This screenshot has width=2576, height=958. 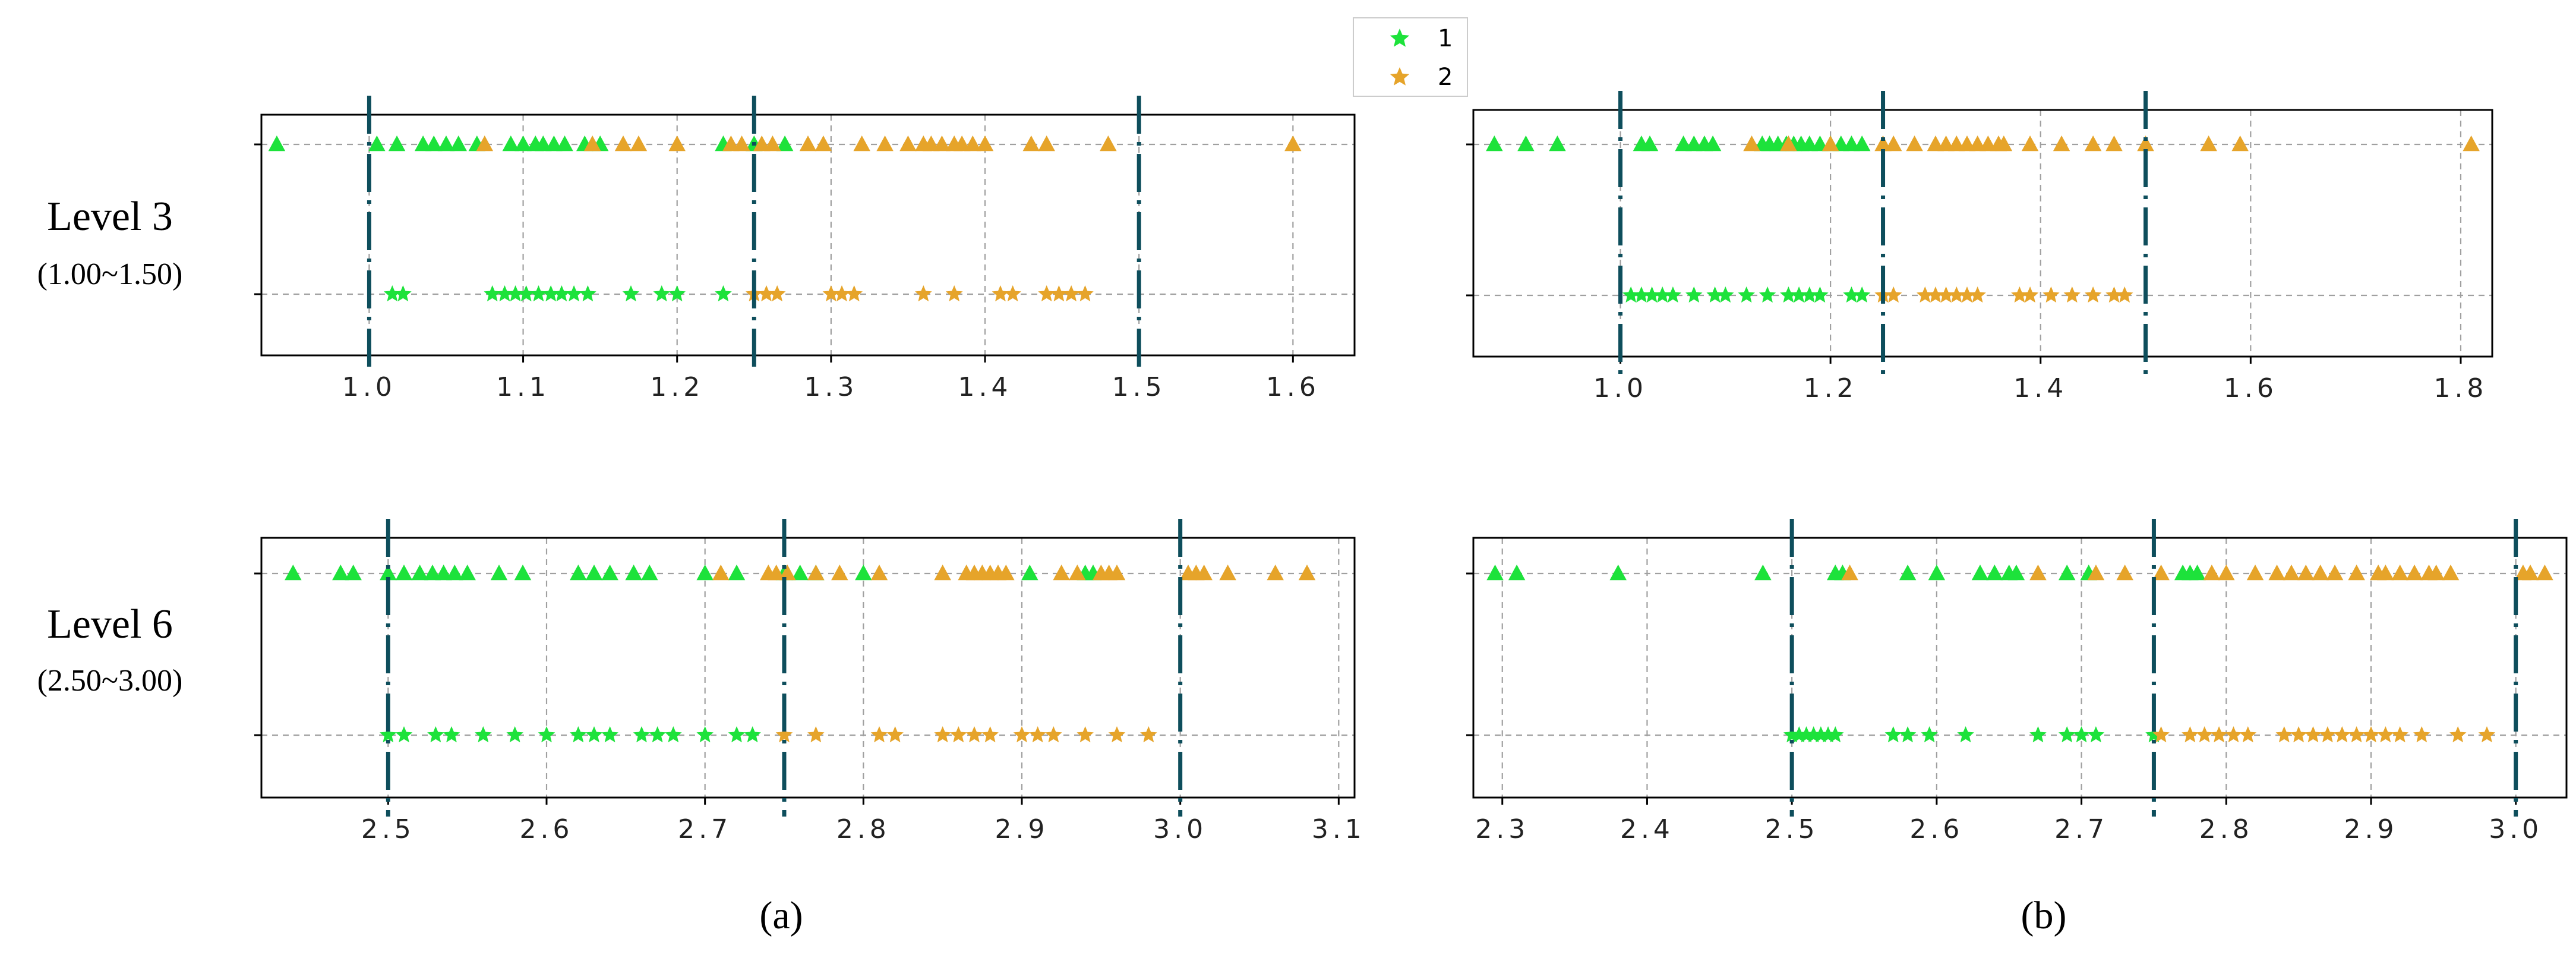 What do you see at coordinates (1180, 829) in the screenshot?
I see `a-level6-xtick-label: 3.0` at bounding box center [1180, 829].